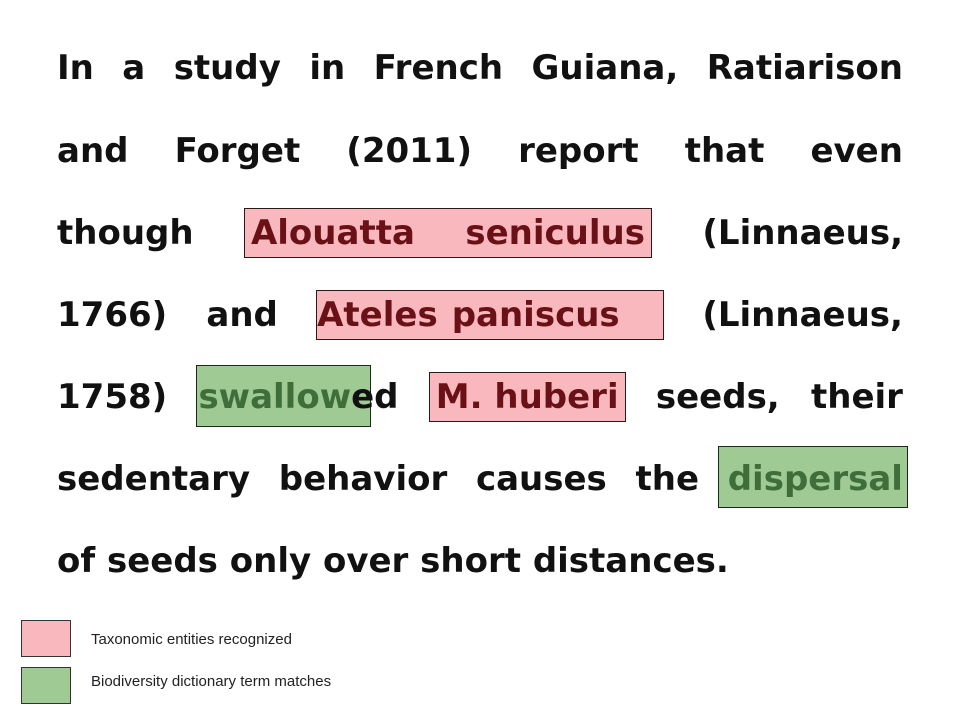  Describe the element at coordinates (332, 233) in the screenshot. I see `taxon-word: Alouatta` at that location.